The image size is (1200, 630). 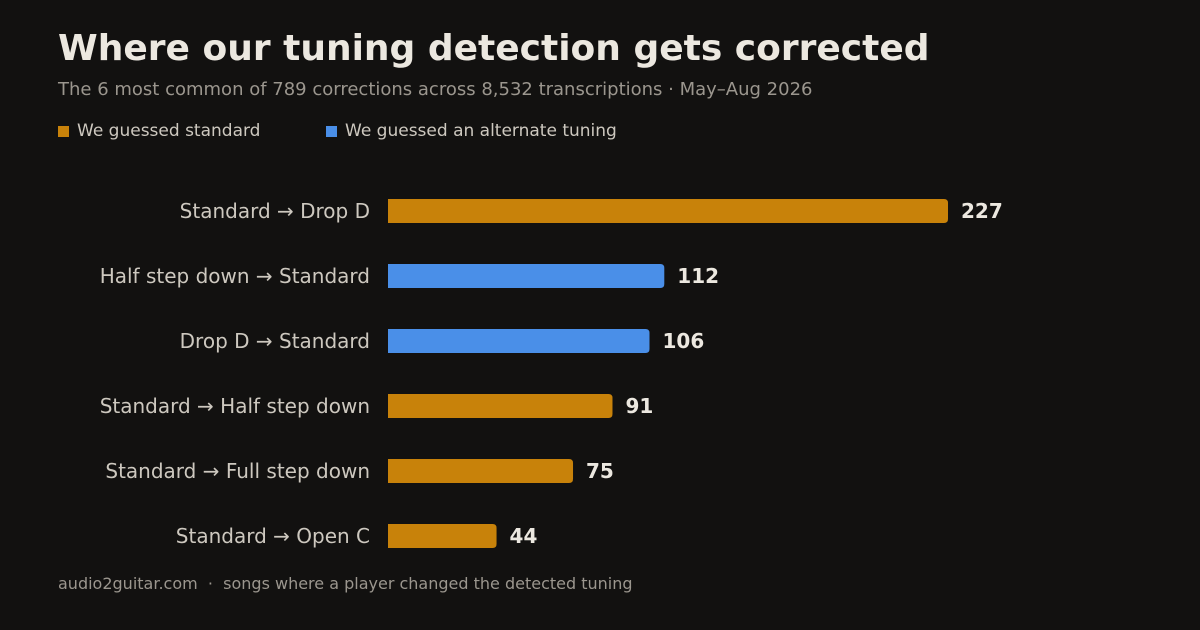 I want to click on legend-item-alternate: We guessed an alternate tuning, so click(x=471, y=131).